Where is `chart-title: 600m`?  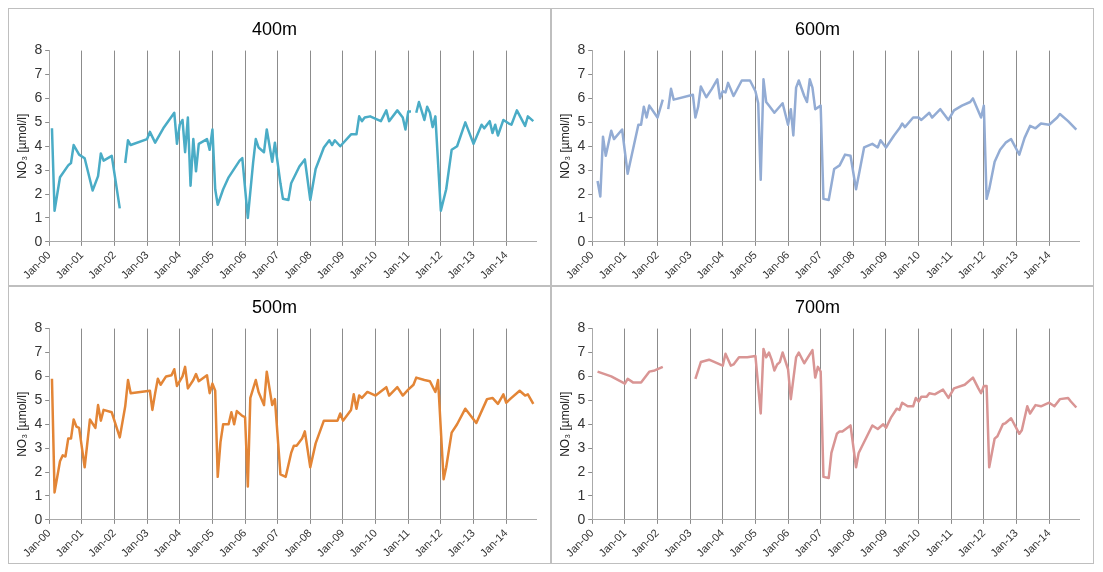 chart-title: 600m is located at coordinates (817, 28).